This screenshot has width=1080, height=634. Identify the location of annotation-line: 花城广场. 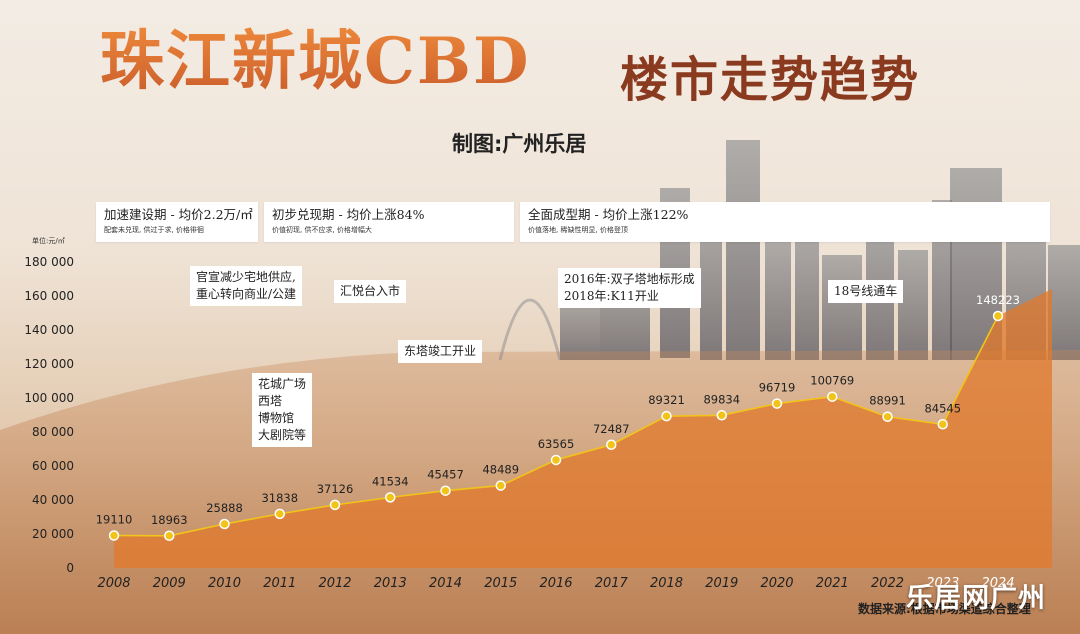
(282, 384).